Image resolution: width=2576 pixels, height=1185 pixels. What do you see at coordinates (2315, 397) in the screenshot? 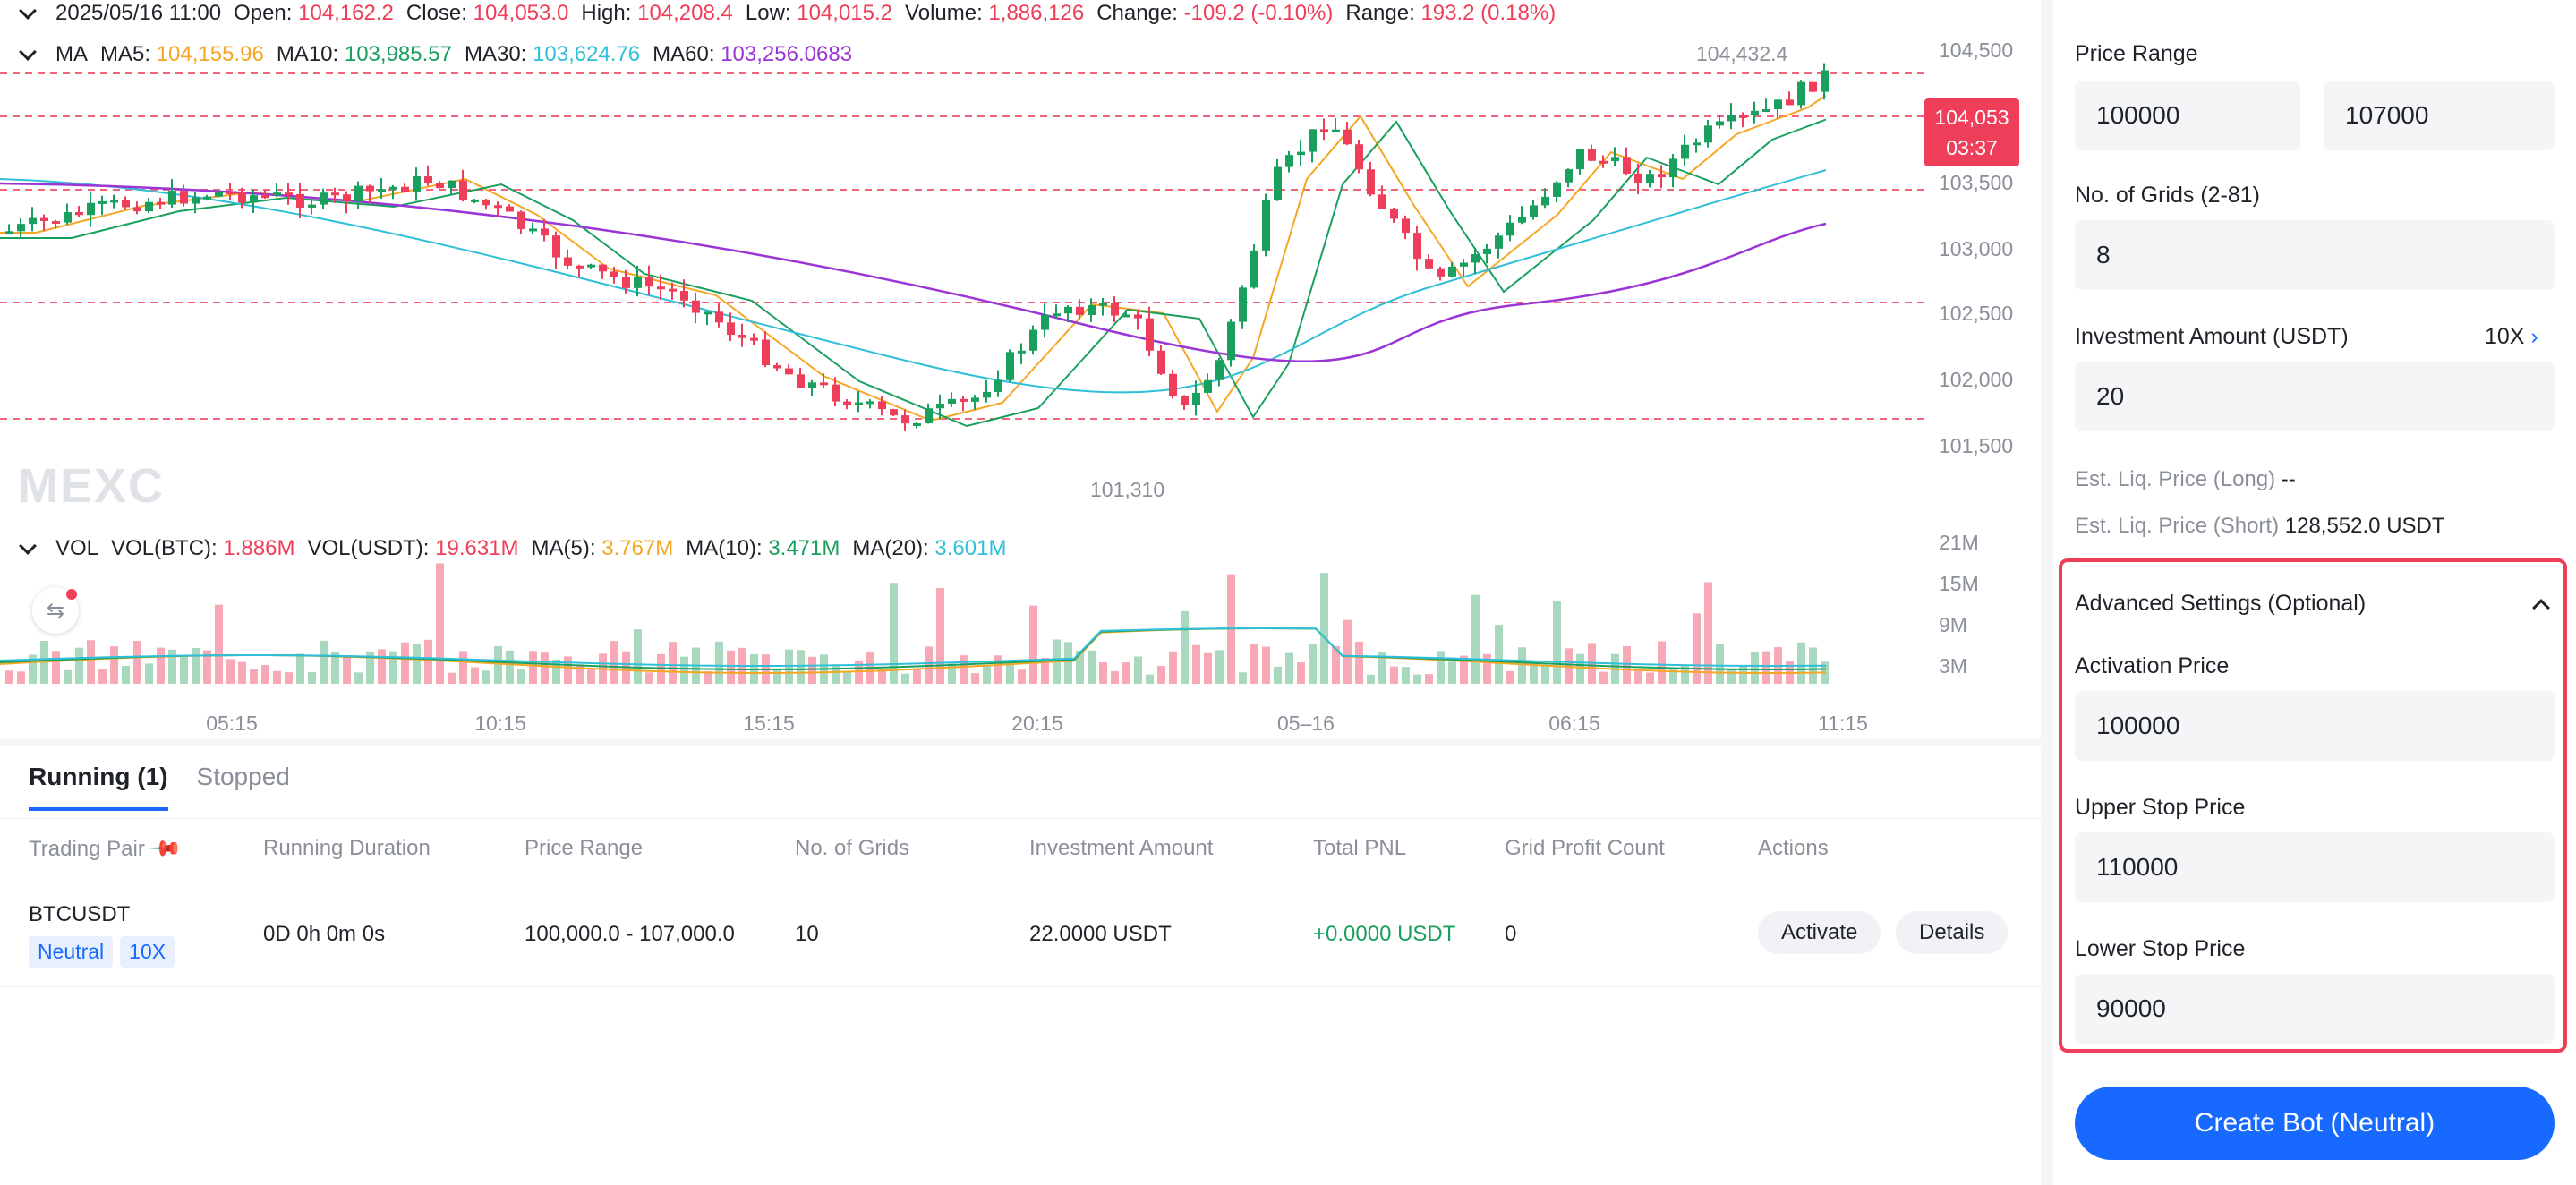
I see `investment-input` at bounding box center [2315, 397].